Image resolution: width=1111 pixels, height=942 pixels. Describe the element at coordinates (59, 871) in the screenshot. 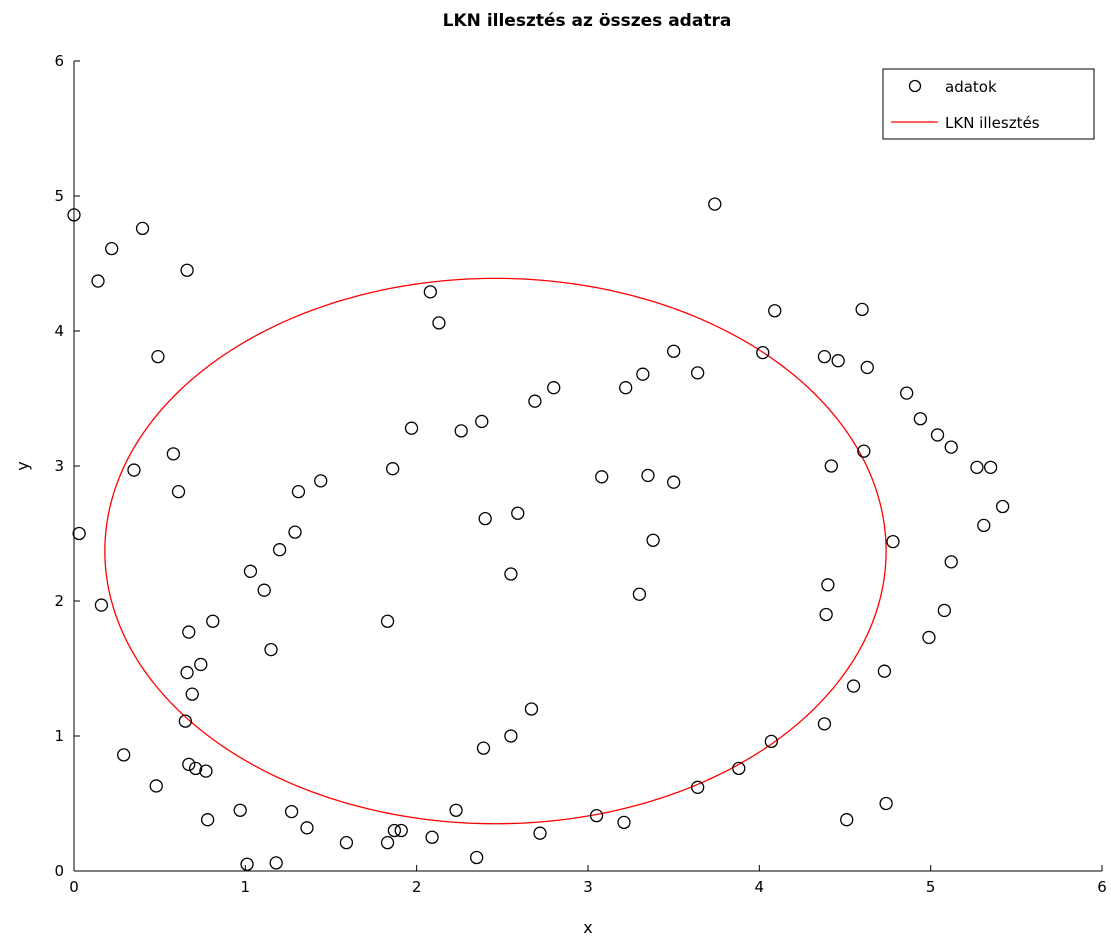

I see `y-tick-label: 0` at that location.